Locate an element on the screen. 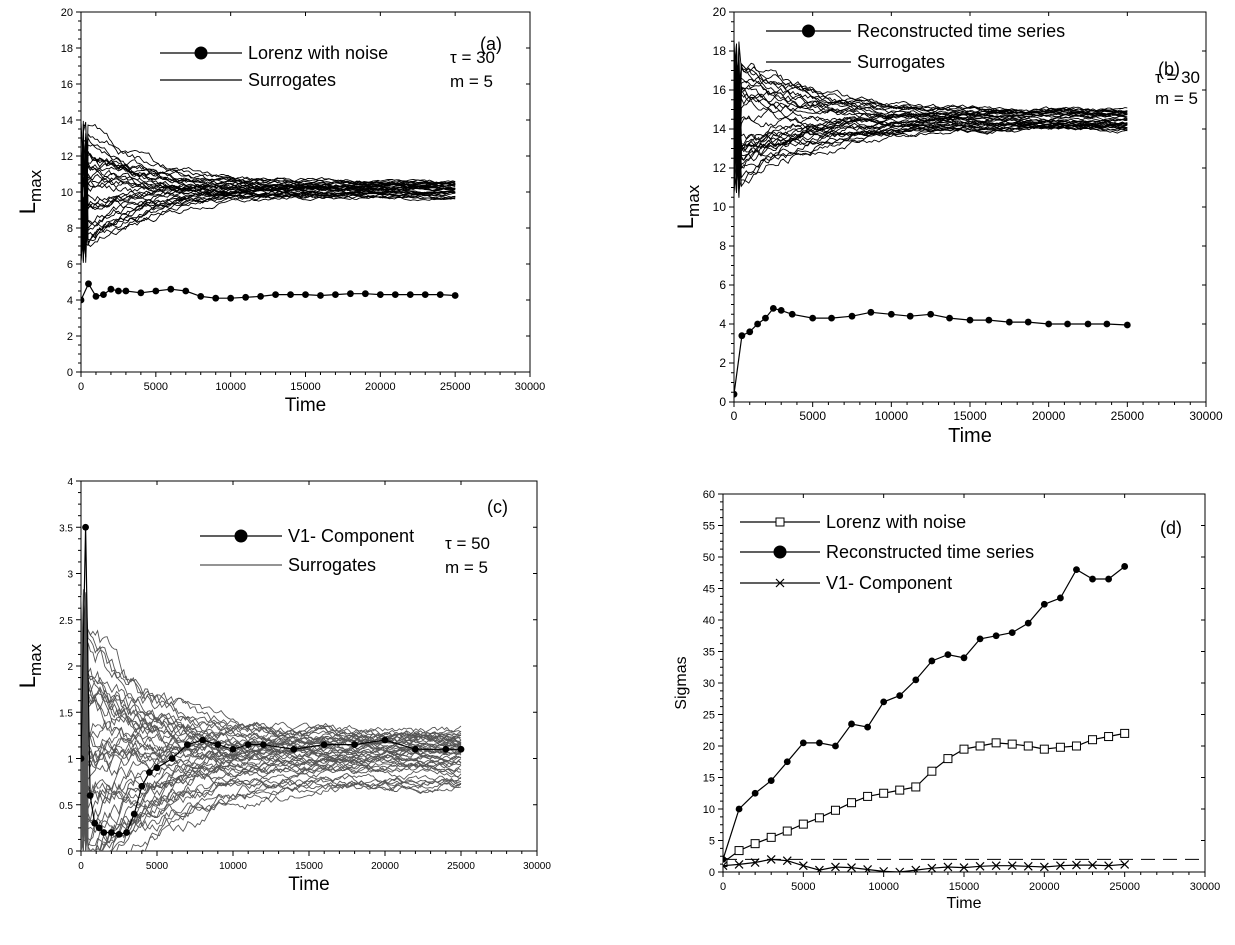  y-tick-label: 3 is located at coordinates (70, 575).